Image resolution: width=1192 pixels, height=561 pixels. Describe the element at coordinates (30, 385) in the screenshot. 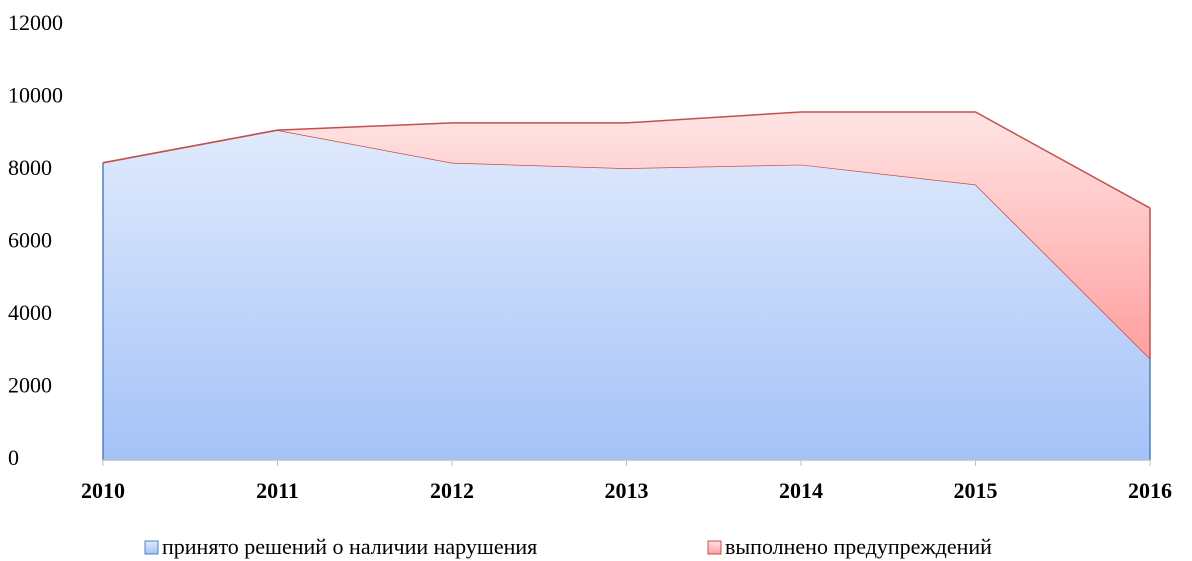

I see `y-tick-label: 2000` at that location.